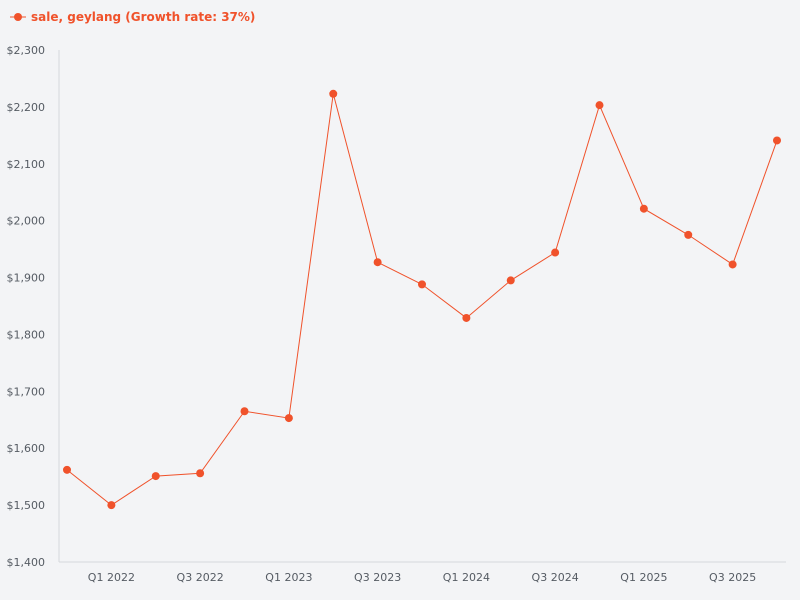 This screenshot has height=600, width=800. What do you see at coordinates (26, 278) in the screenshot?
I see `y-tick-label: $1,900` at bounding box center [26, 278].